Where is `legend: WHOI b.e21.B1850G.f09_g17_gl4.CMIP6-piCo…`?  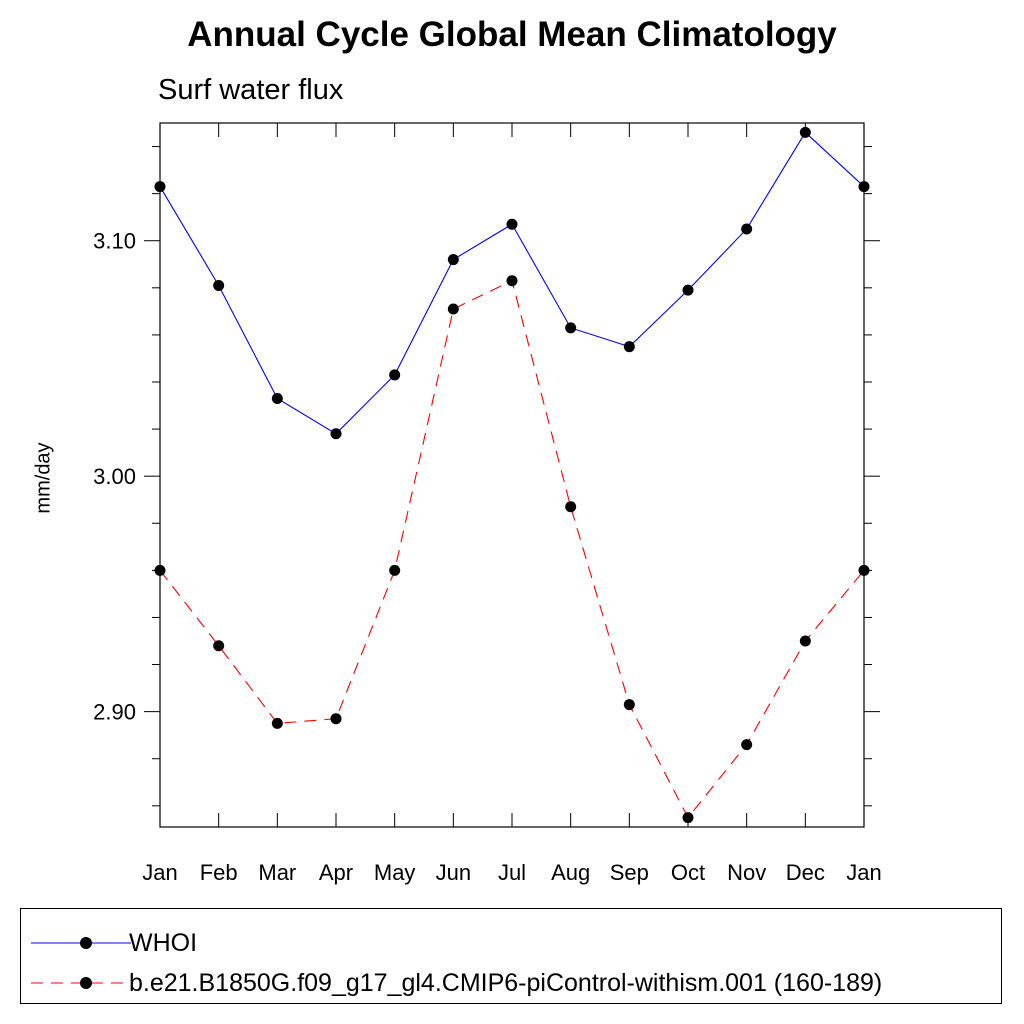
legend: WHOI b.e21.B1850G.f09_g17_gl4.CMIP6-piCo… is located at coordinates (511, 956).